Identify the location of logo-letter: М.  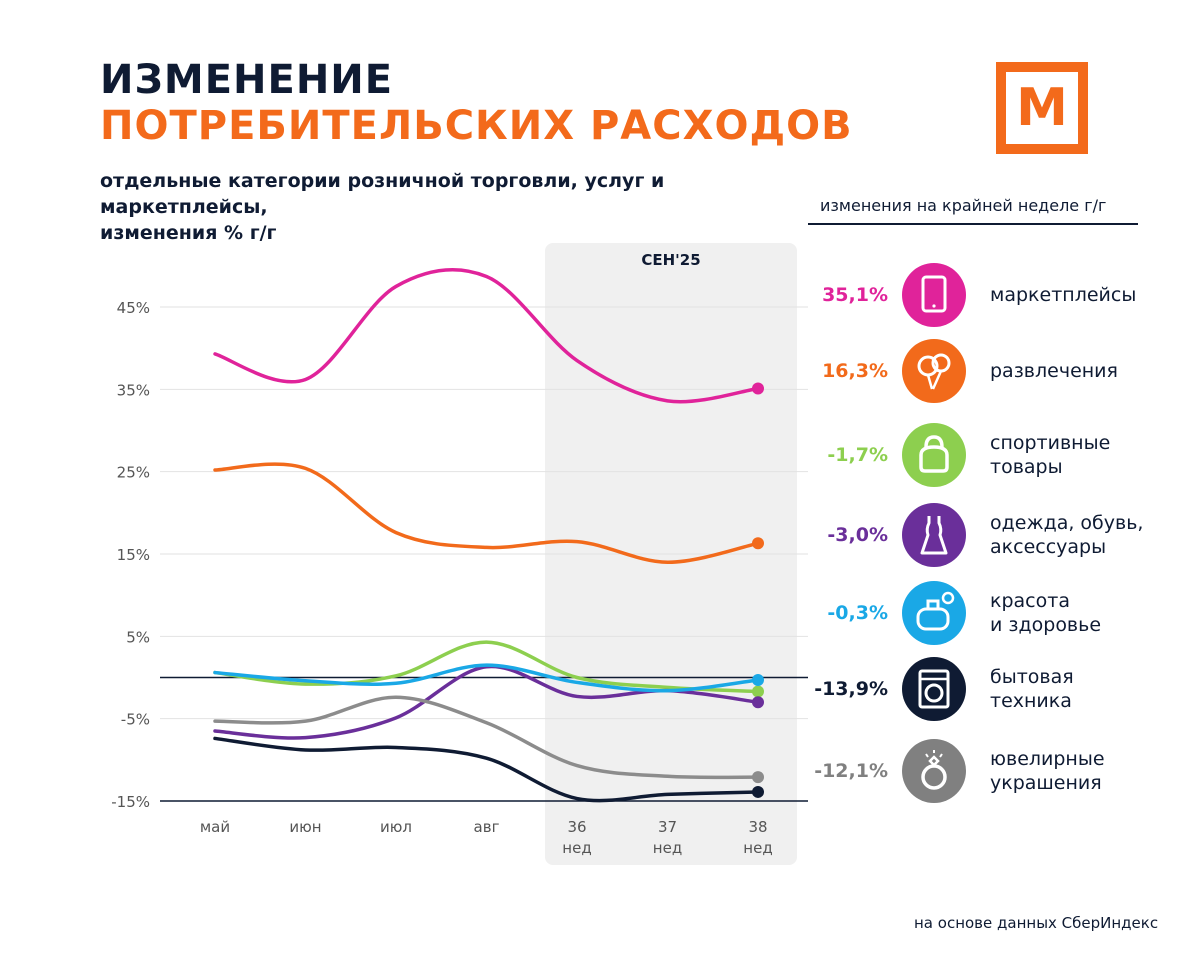
(1042, 108).